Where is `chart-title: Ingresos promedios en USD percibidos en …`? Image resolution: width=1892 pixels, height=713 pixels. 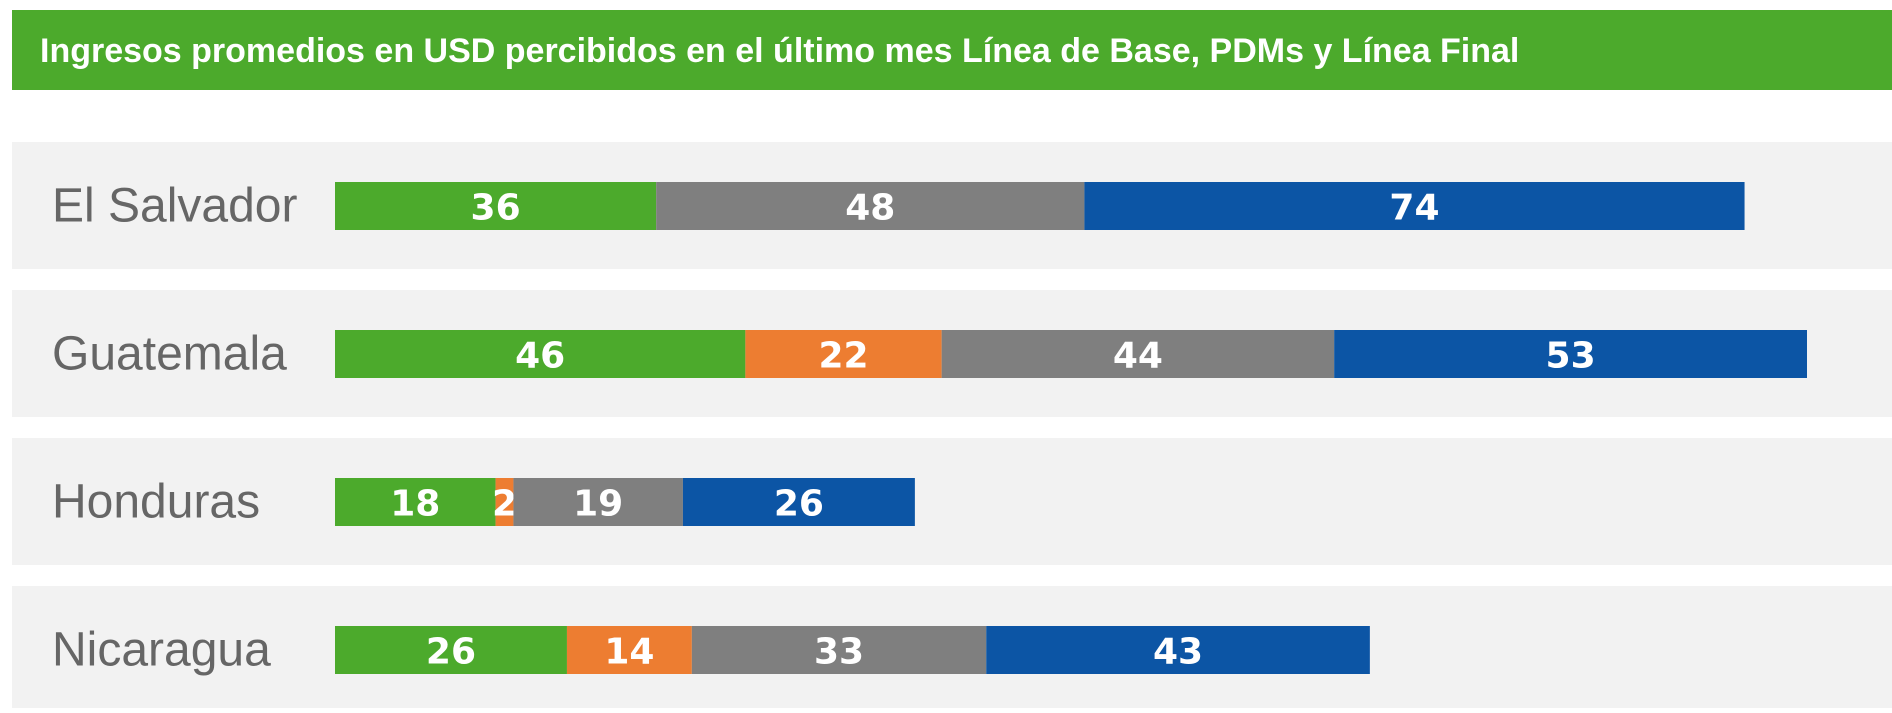 chart-title: Ingresos promedios en USD percibidos en … is located at coordinates (779, 51).